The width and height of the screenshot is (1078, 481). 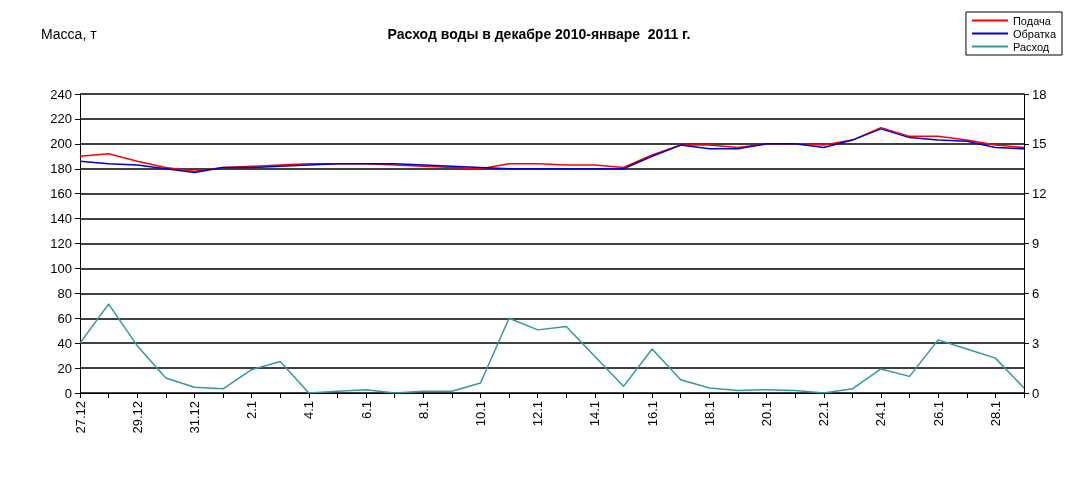 I want to click on y2-tick-label: 0, so click(x=1036, y=393).